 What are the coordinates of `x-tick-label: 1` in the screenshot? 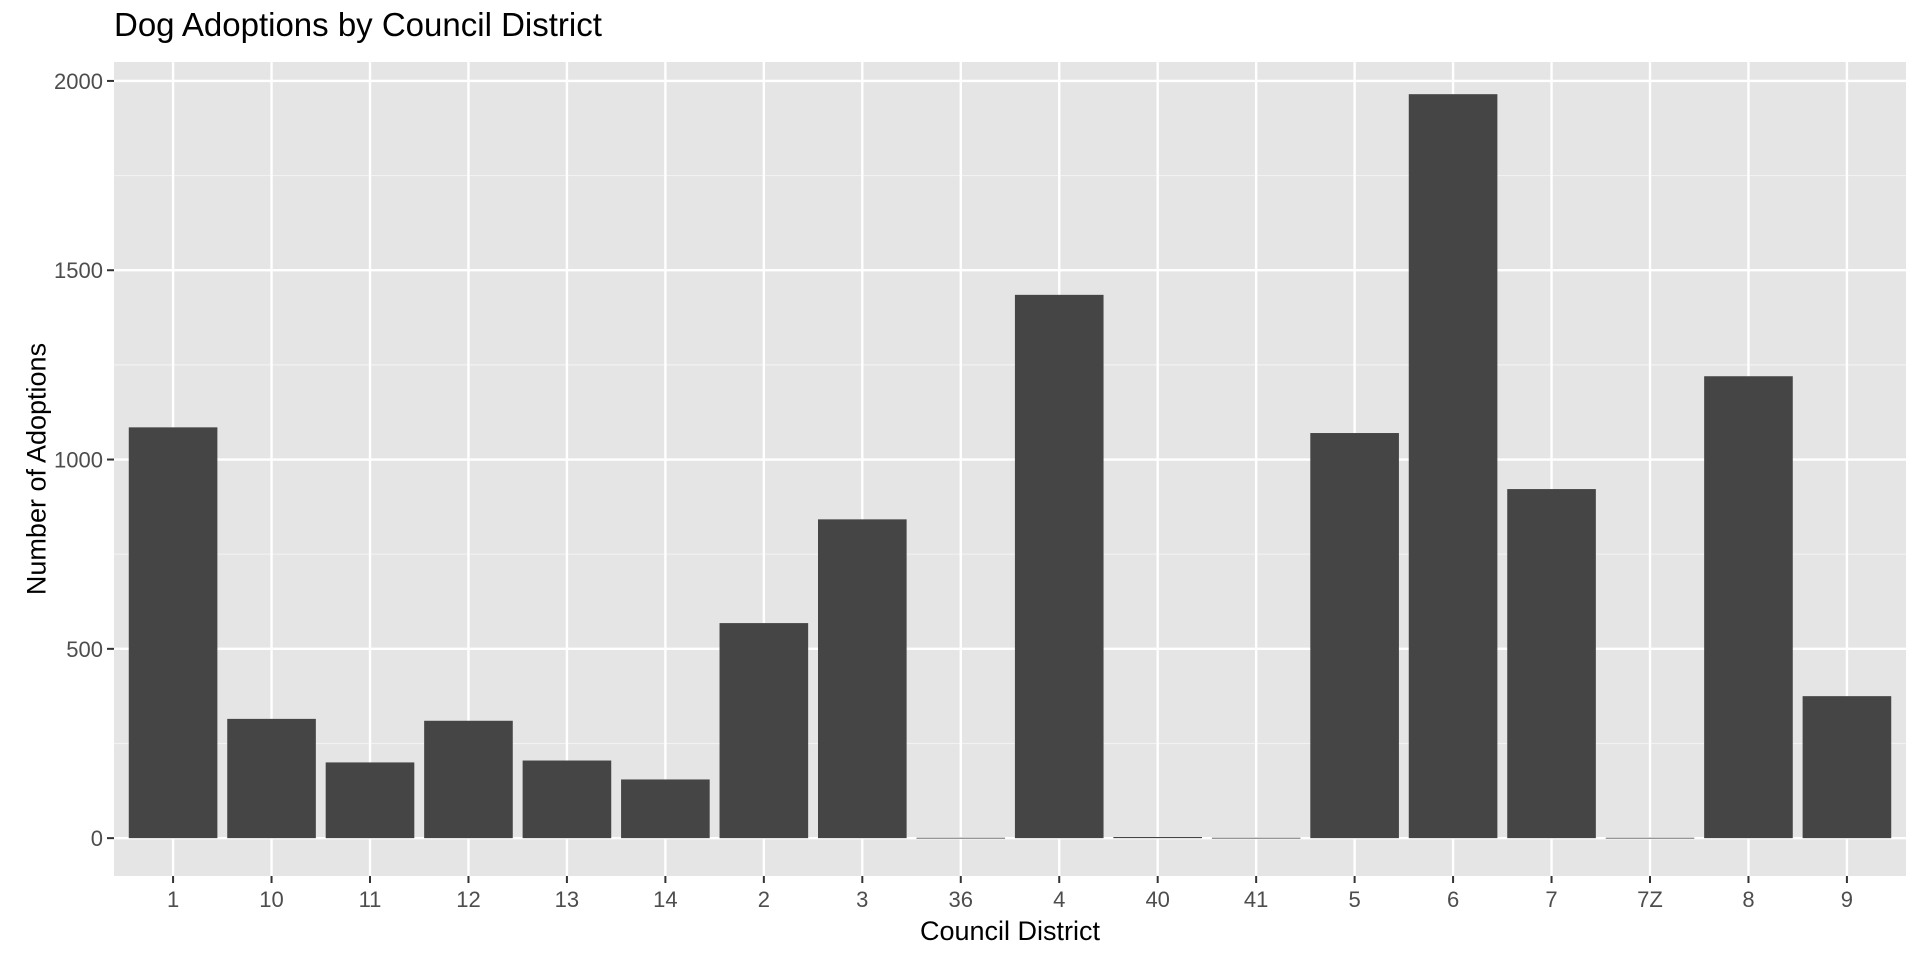 It's located at (173, 899).